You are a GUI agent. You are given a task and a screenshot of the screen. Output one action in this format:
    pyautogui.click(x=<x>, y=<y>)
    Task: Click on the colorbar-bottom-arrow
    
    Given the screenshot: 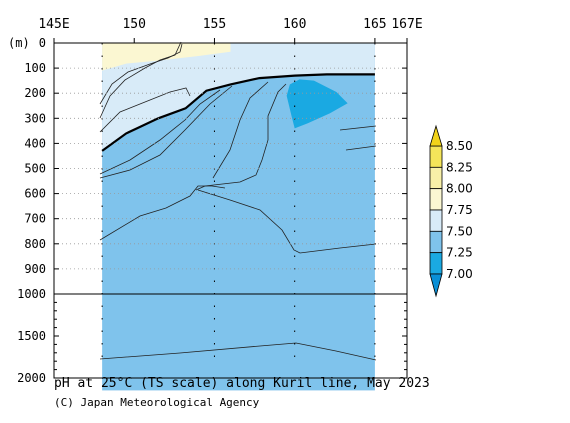 What is the action you would take?
    pyautogui.click(x=436, y=285)
    